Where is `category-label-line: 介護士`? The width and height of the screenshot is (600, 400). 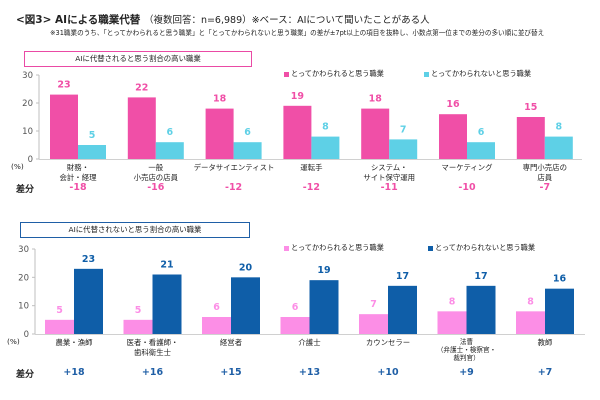
category-label-line: 介護士 is located at coordinates (309, 342).